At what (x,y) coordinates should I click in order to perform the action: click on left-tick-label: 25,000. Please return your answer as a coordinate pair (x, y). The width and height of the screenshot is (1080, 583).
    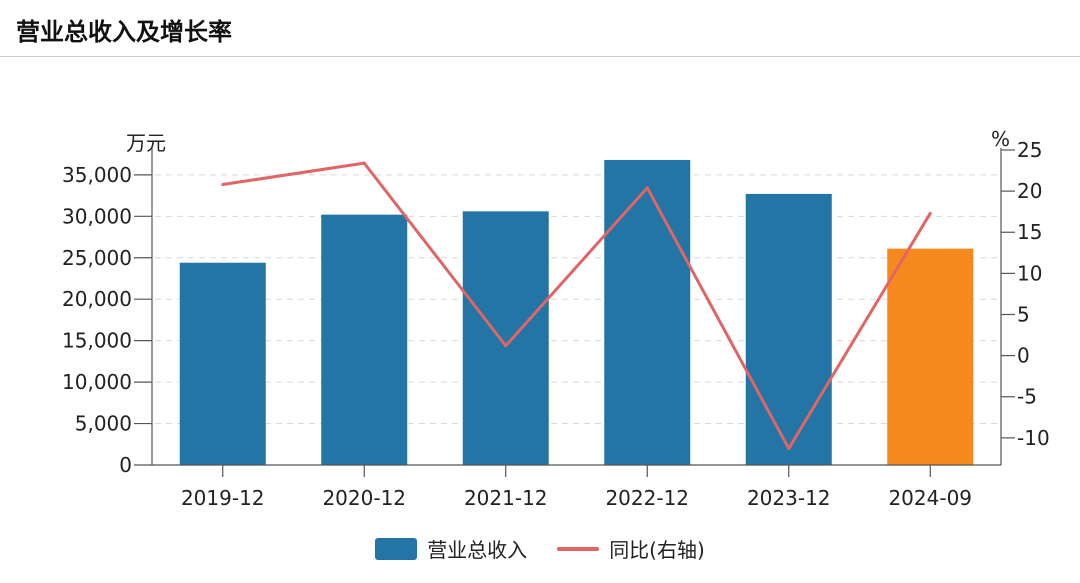
    Looking at the image, I should click on (97, 258).